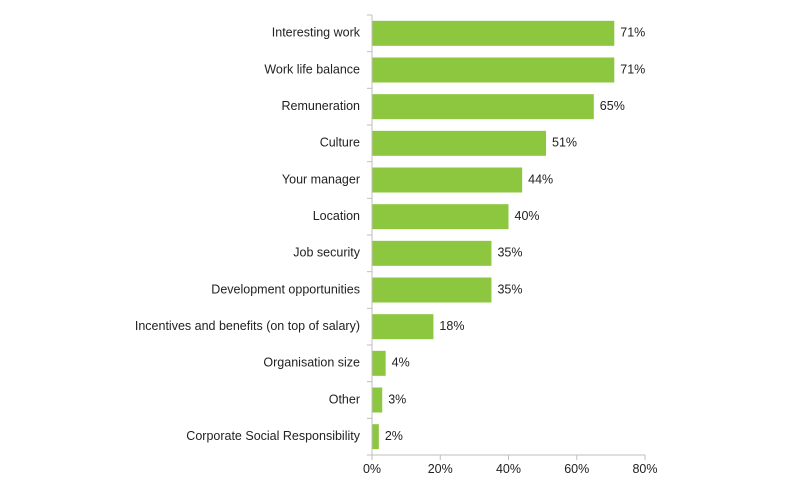 This screenshot has width=811, height=490. I want to click on data-label: 65%, so click(612, 106).